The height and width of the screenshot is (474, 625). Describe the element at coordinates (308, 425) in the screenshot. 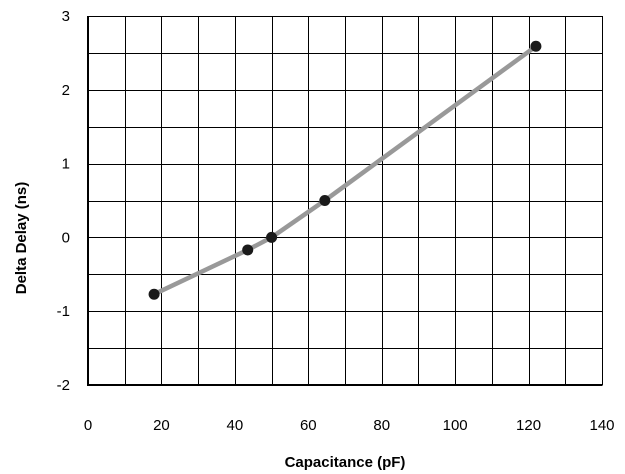

I see `x-tick-label: 60` at that location.